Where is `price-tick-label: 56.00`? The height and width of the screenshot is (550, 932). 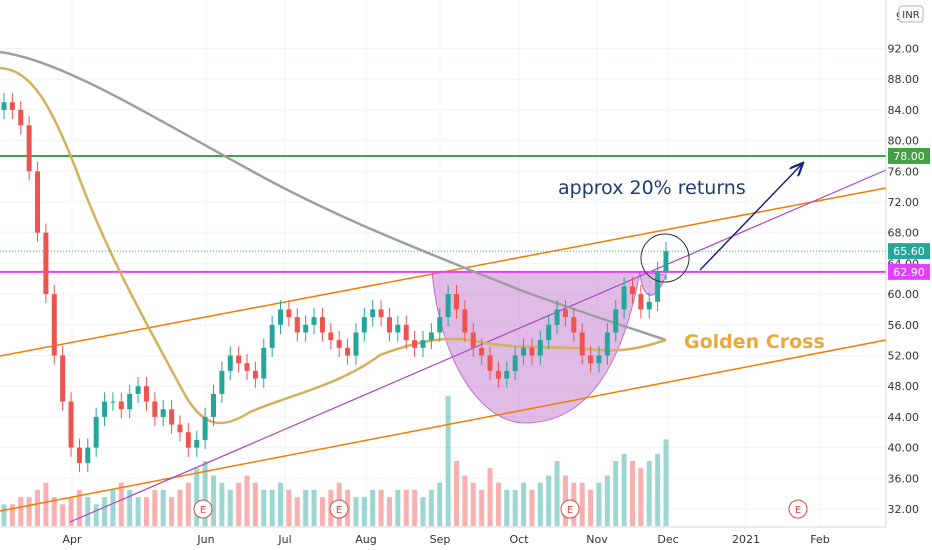 price-tick-label: 56.00 is located at coordinates (904, 325).